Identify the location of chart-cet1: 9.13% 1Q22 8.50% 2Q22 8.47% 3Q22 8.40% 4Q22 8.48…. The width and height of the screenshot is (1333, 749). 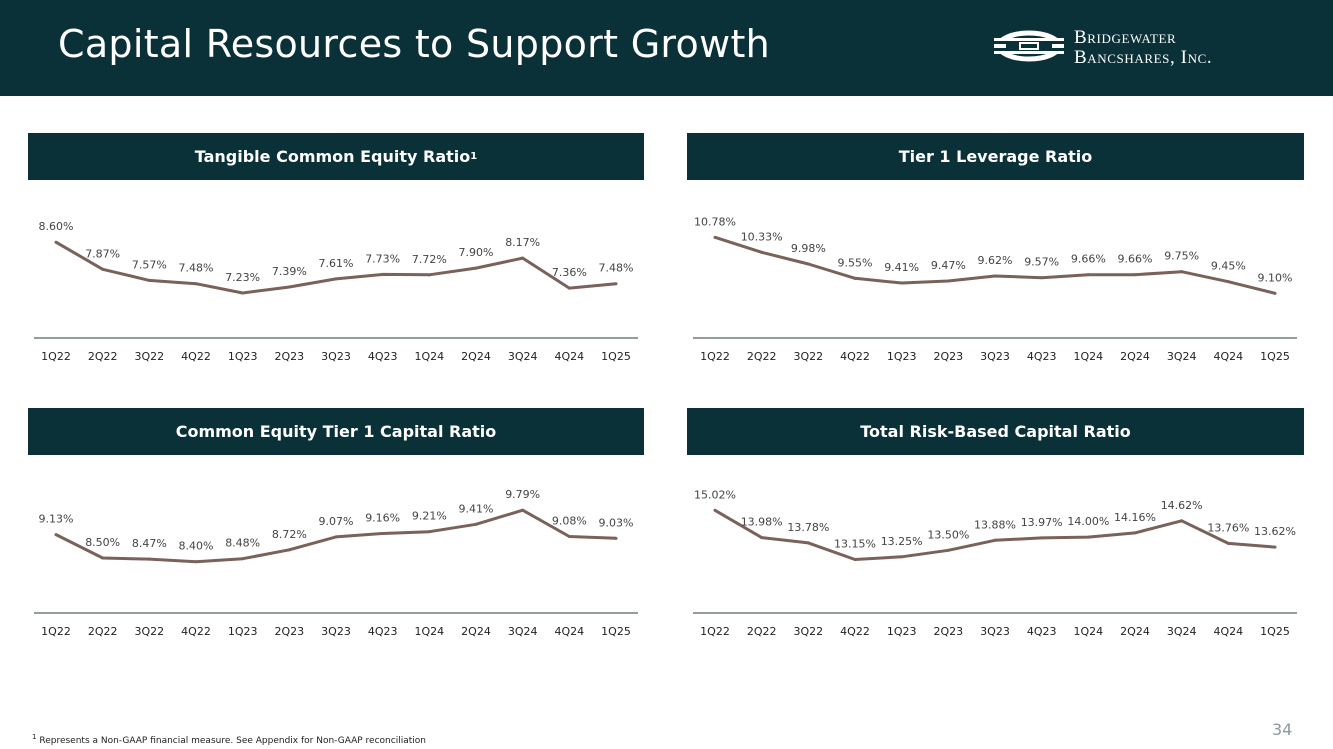
(336, 563).